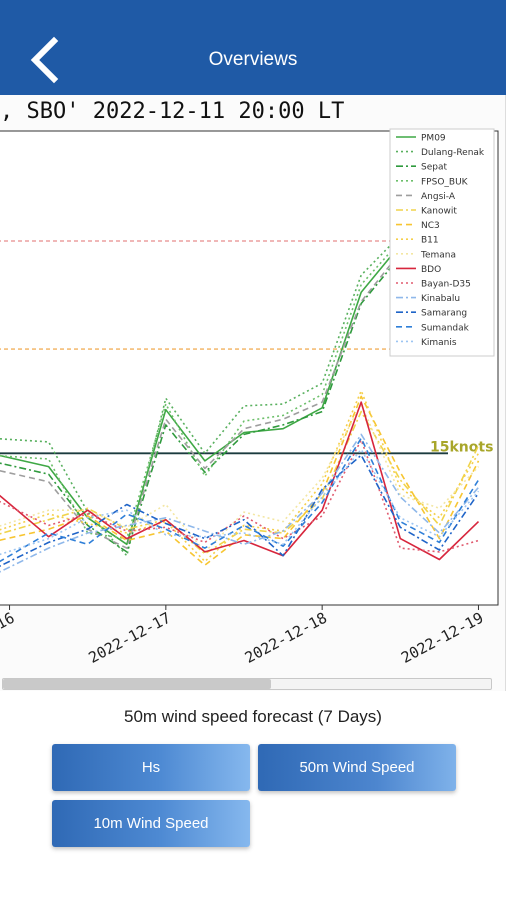 This screenshot has height=900, width=506. Describe the element at coordinates (286, 638) in the screenshot. I see `x-tick-label: 2022-12-18` at that location.